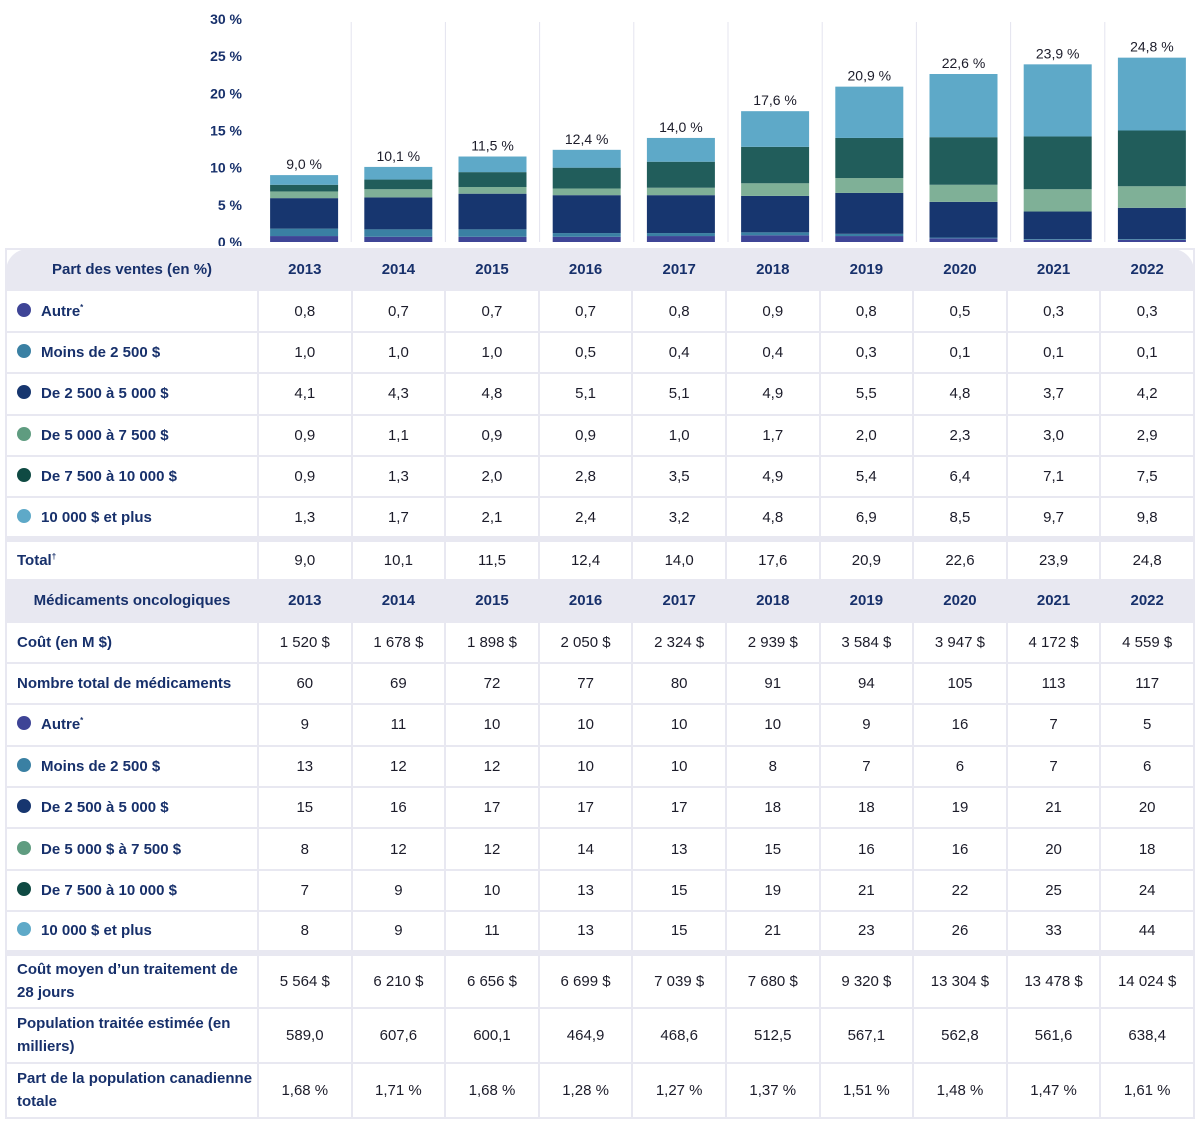 This screenshot has height=1121, width=1200. I want to click on table-cell: 1,47 %, so click(1053, 1090).